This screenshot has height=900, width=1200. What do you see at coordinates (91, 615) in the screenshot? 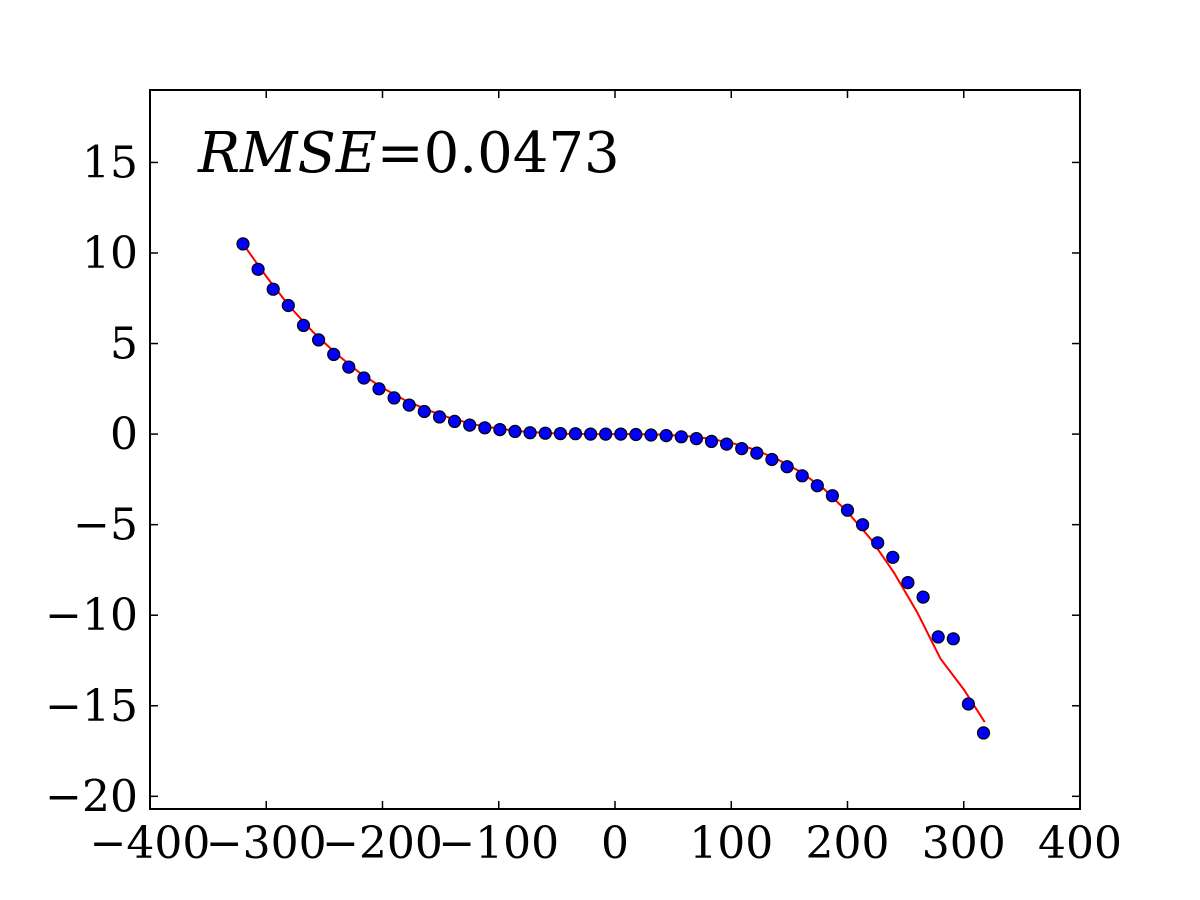
I see `y-tick-label: −10` at bounding box center [91, 615].